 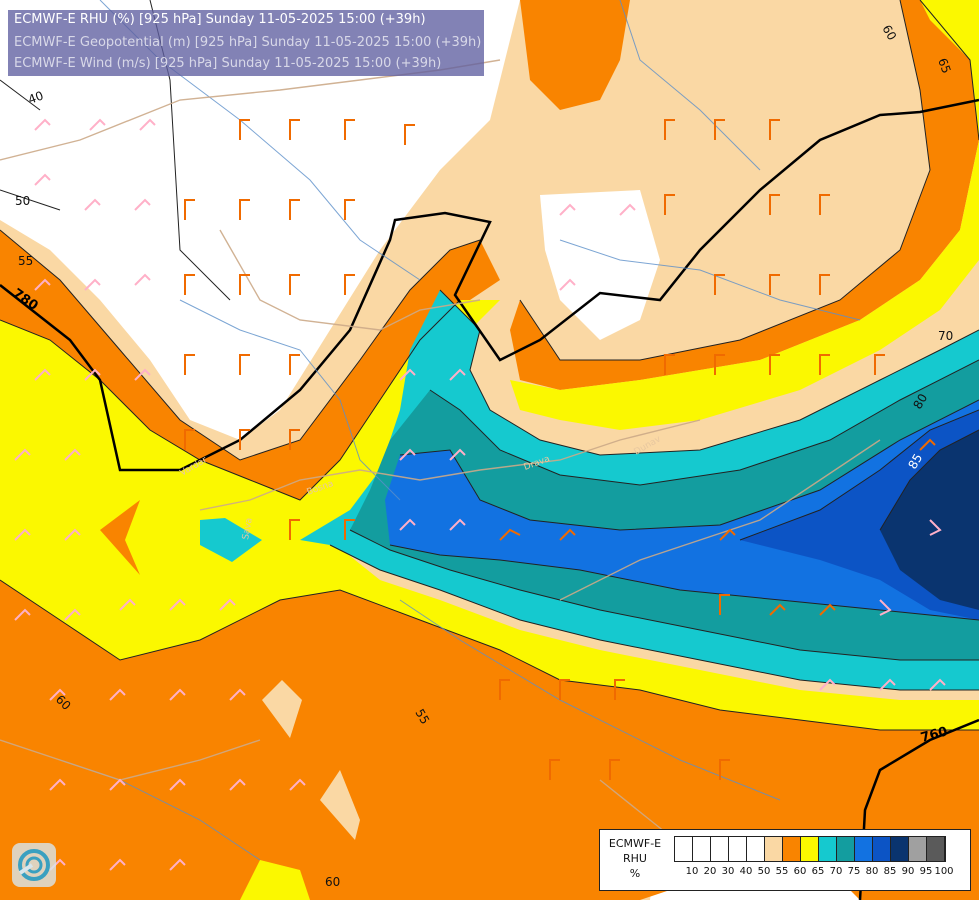 What do you see at coordinates (692, 871) in the screenshot?
I see `legend-tick-label: 10` at bounding box center [692, 871].